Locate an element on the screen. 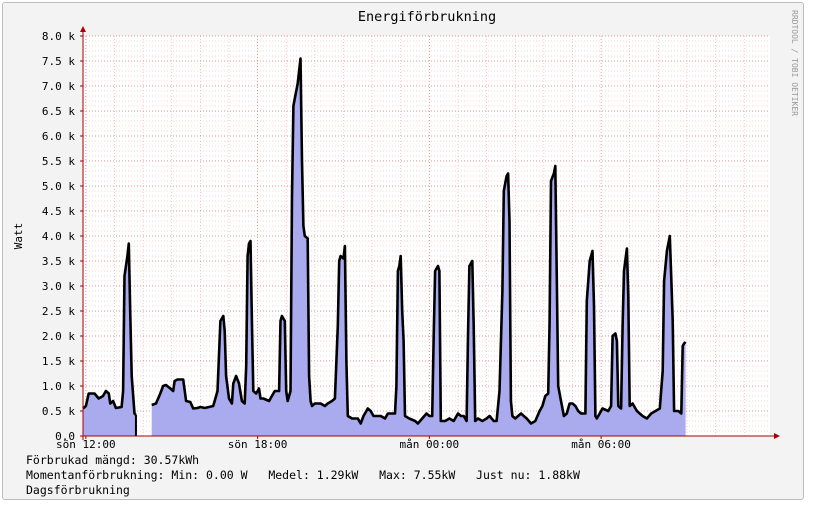  y-tick-label: 0.0 is located at coordinates (65, 436).